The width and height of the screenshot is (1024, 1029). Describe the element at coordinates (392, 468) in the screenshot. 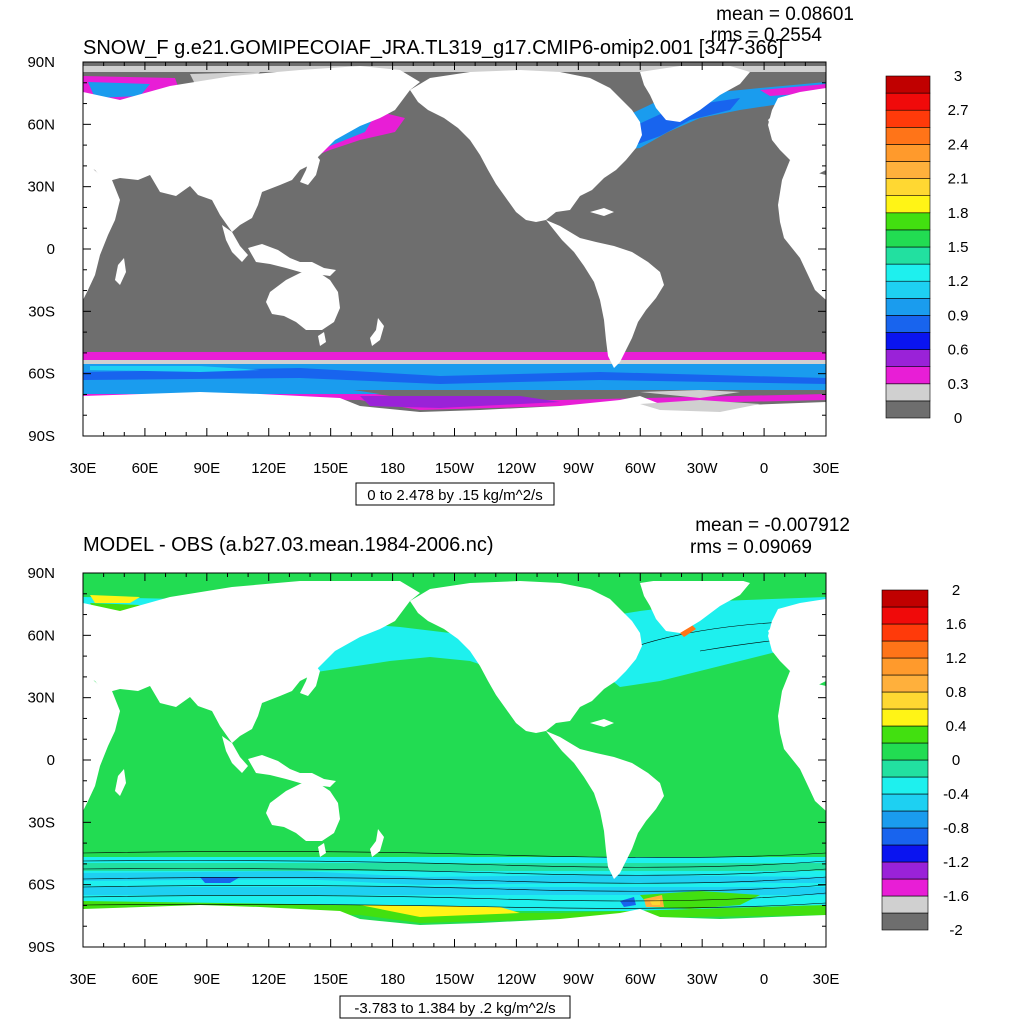

I see `x-tick-label: 180` at that location.